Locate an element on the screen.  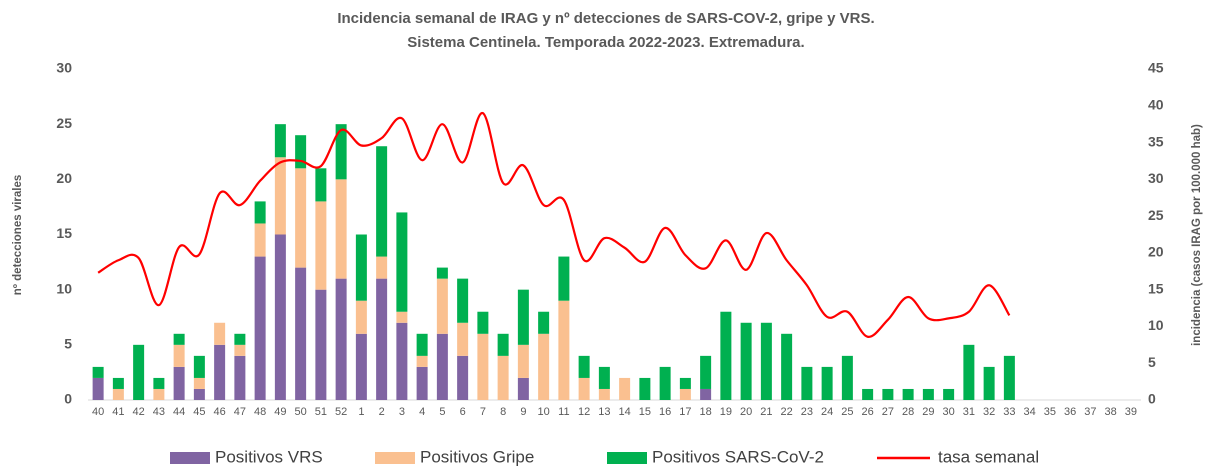
y2-tick-label: 5 is located at coordinates (1152, 362).